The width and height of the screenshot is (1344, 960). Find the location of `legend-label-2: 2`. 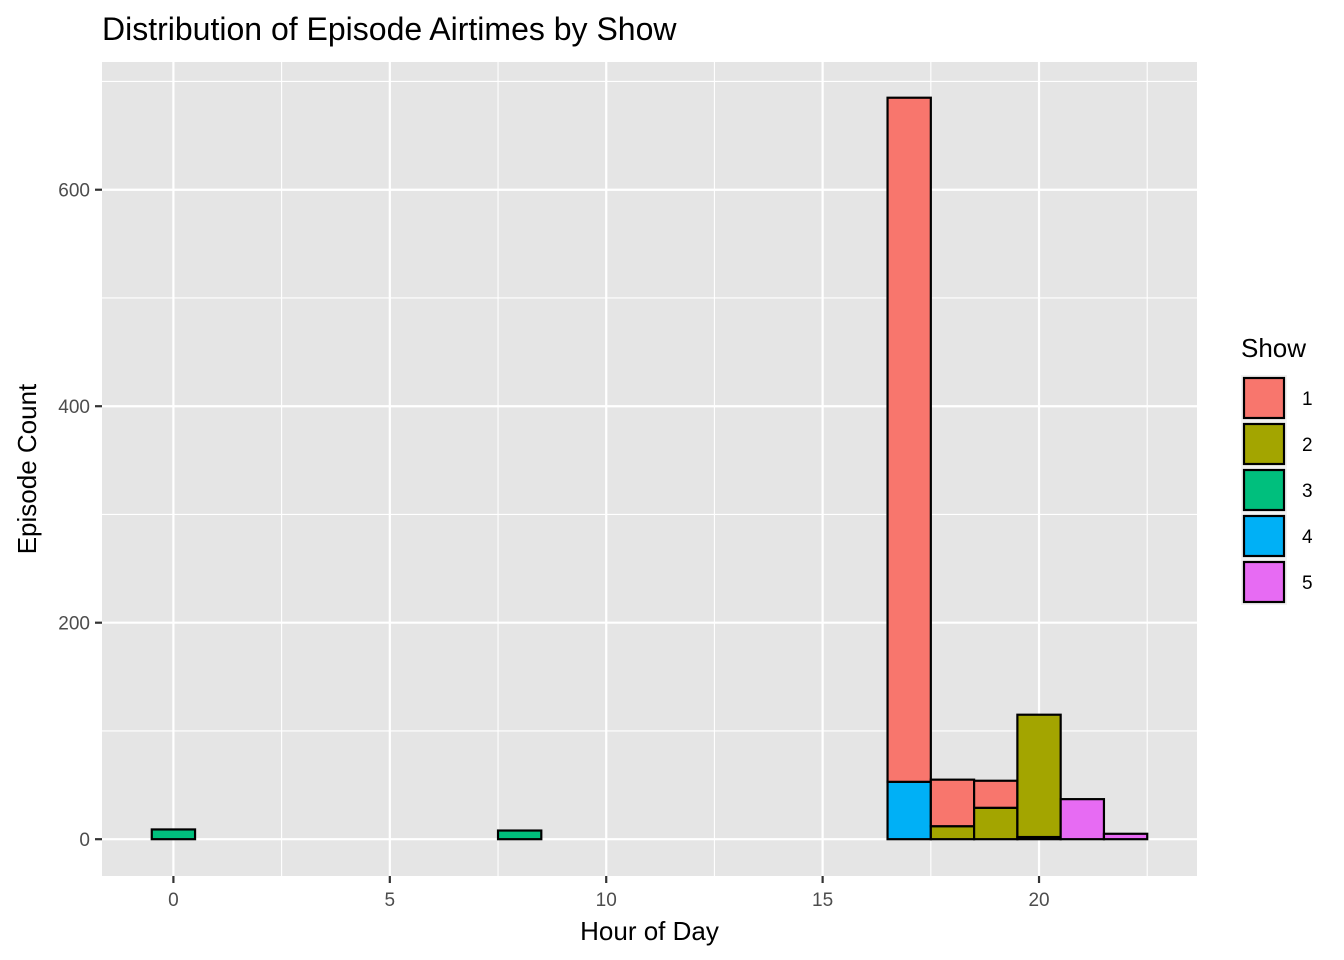

legend-label-2: 2 is located at coordinates (1307, 445).